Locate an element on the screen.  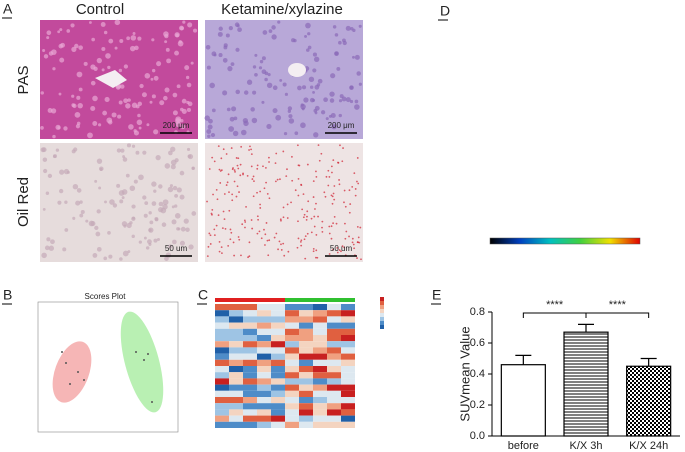
colorbar is located at coordinates (565, 241).